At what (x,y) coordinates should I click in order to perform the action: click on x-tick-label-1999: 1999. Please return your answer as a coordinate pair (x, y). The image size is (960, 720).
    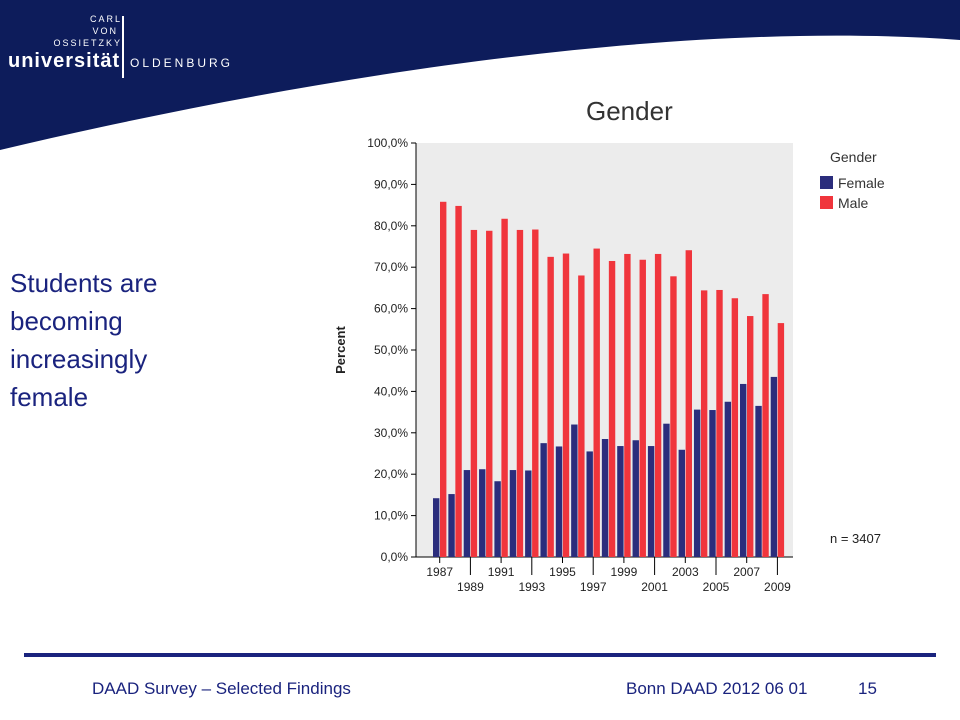
    Looking at the image, I should click on (624, 572).